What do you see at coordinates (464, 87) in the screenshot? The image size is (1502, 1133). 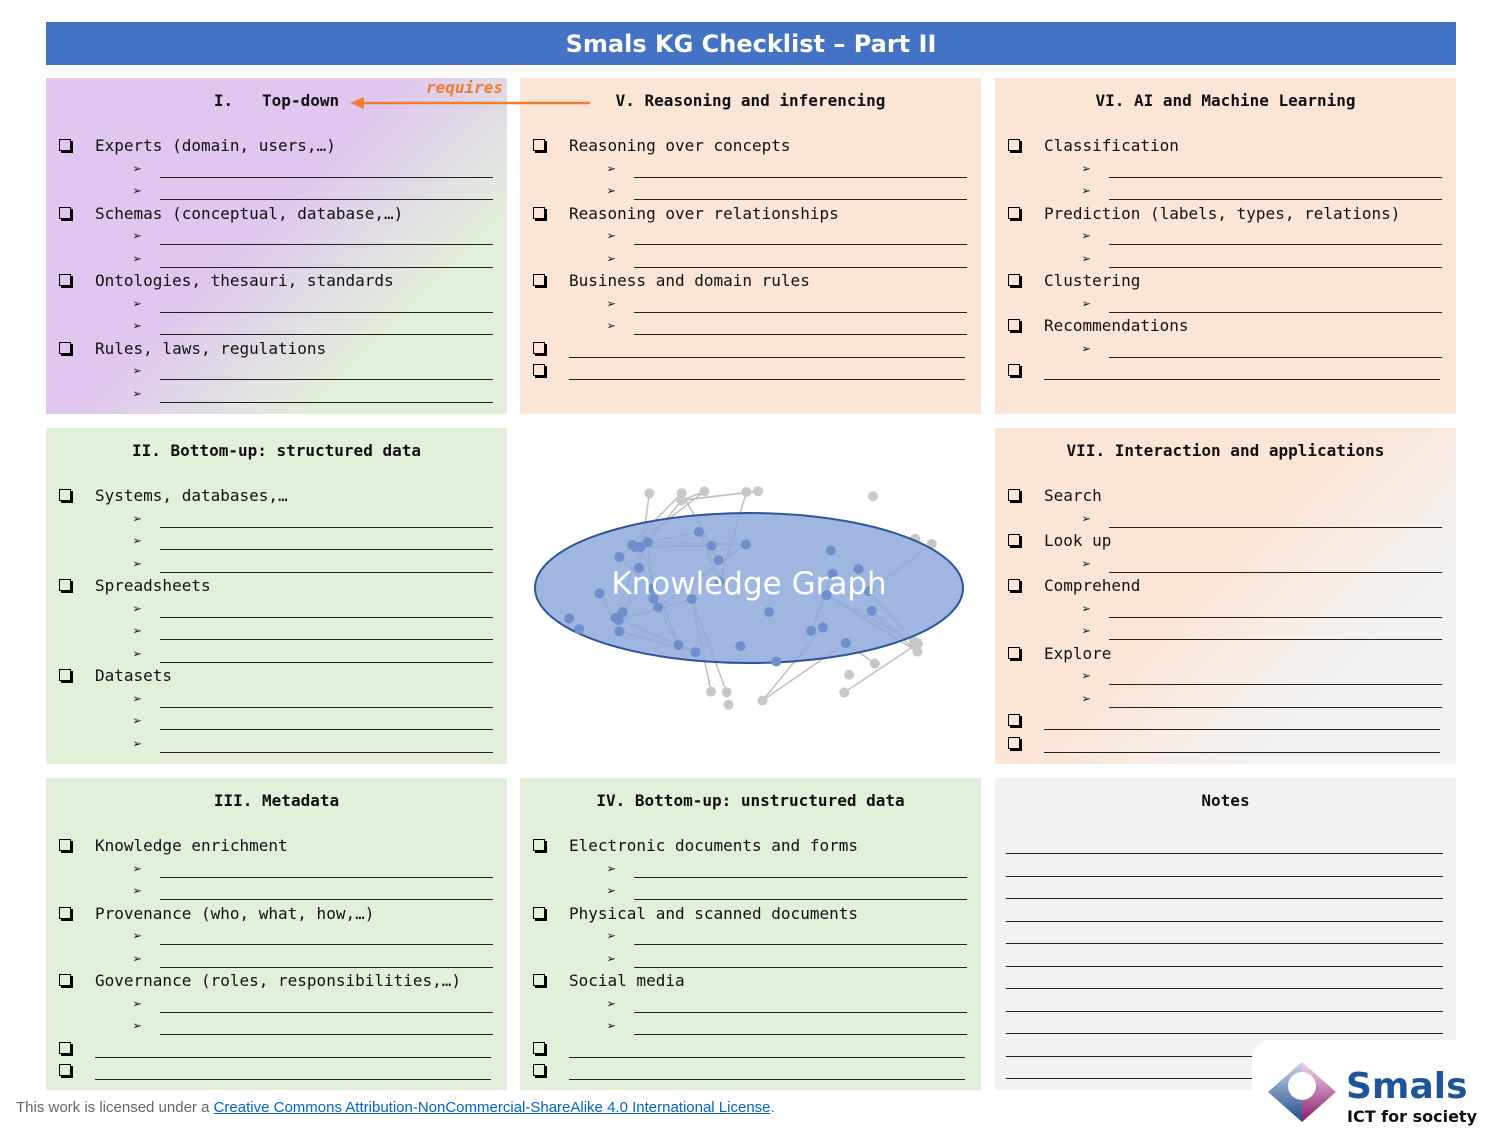 I see `requires-label: requires` at bounding box center [464, 87].